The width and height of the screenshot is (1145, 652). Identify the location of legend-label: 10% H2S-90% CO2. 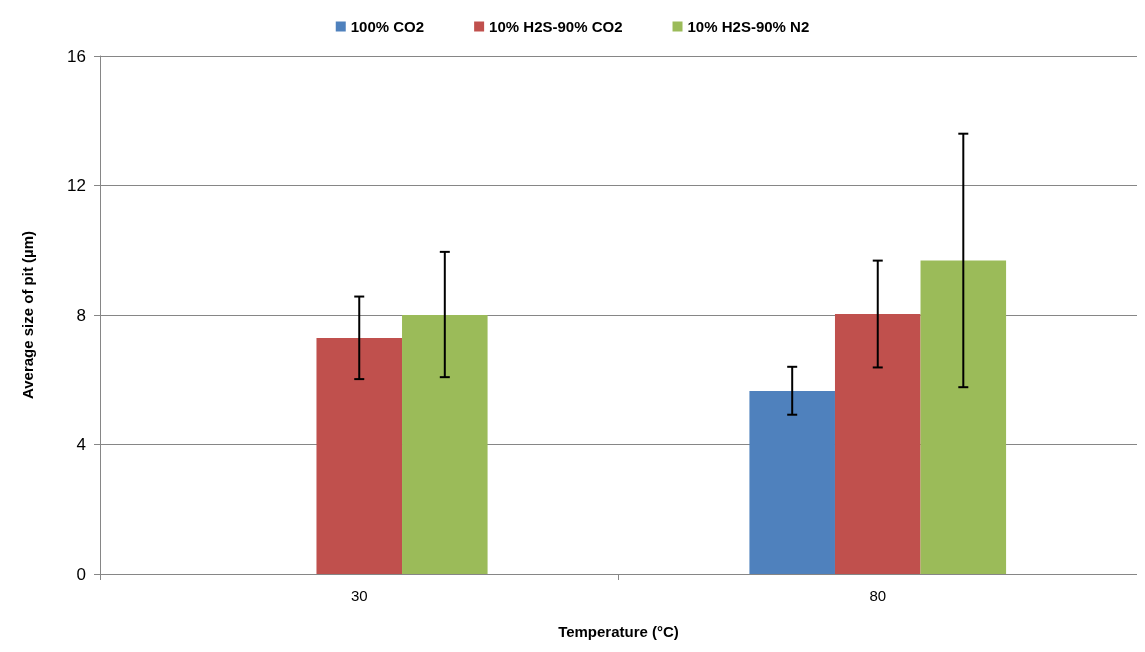
(556, 26).